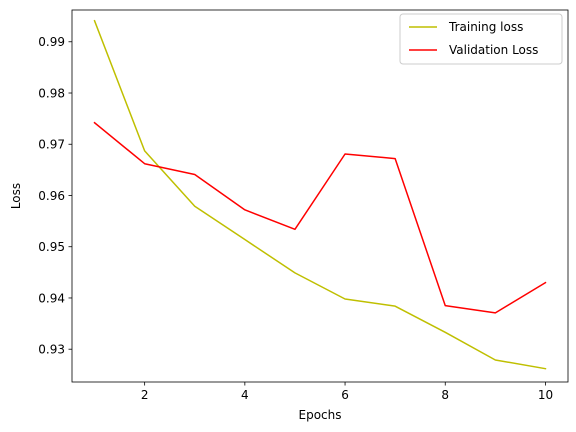 This screenshot has width=576, height=432. Describe the element at coordinates (493, 50) in the screenshot. I see `legend-label-validation: Validation Loss` at that location.